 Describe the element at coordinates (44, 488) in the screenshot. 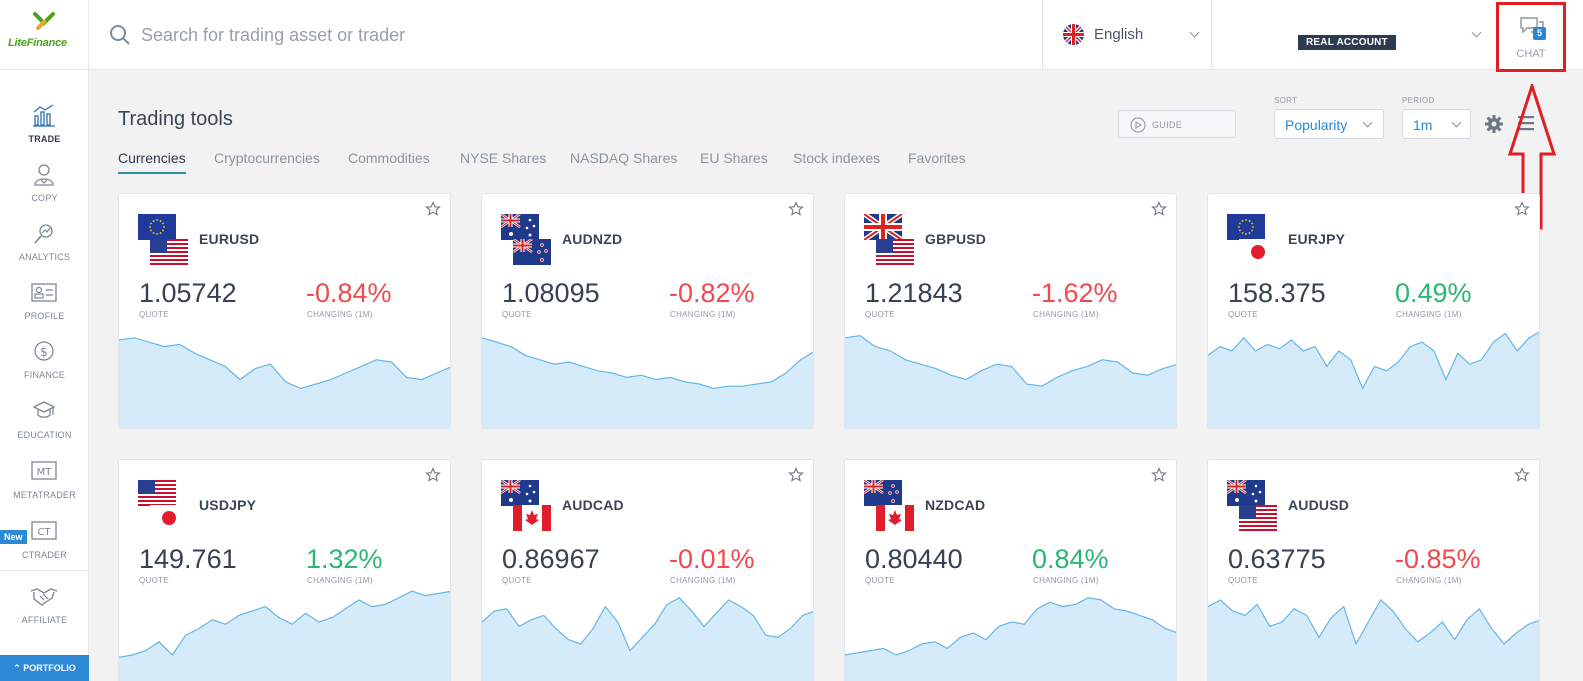

I see `sidebar-item-metatrader: MT METATRADER` at that location.